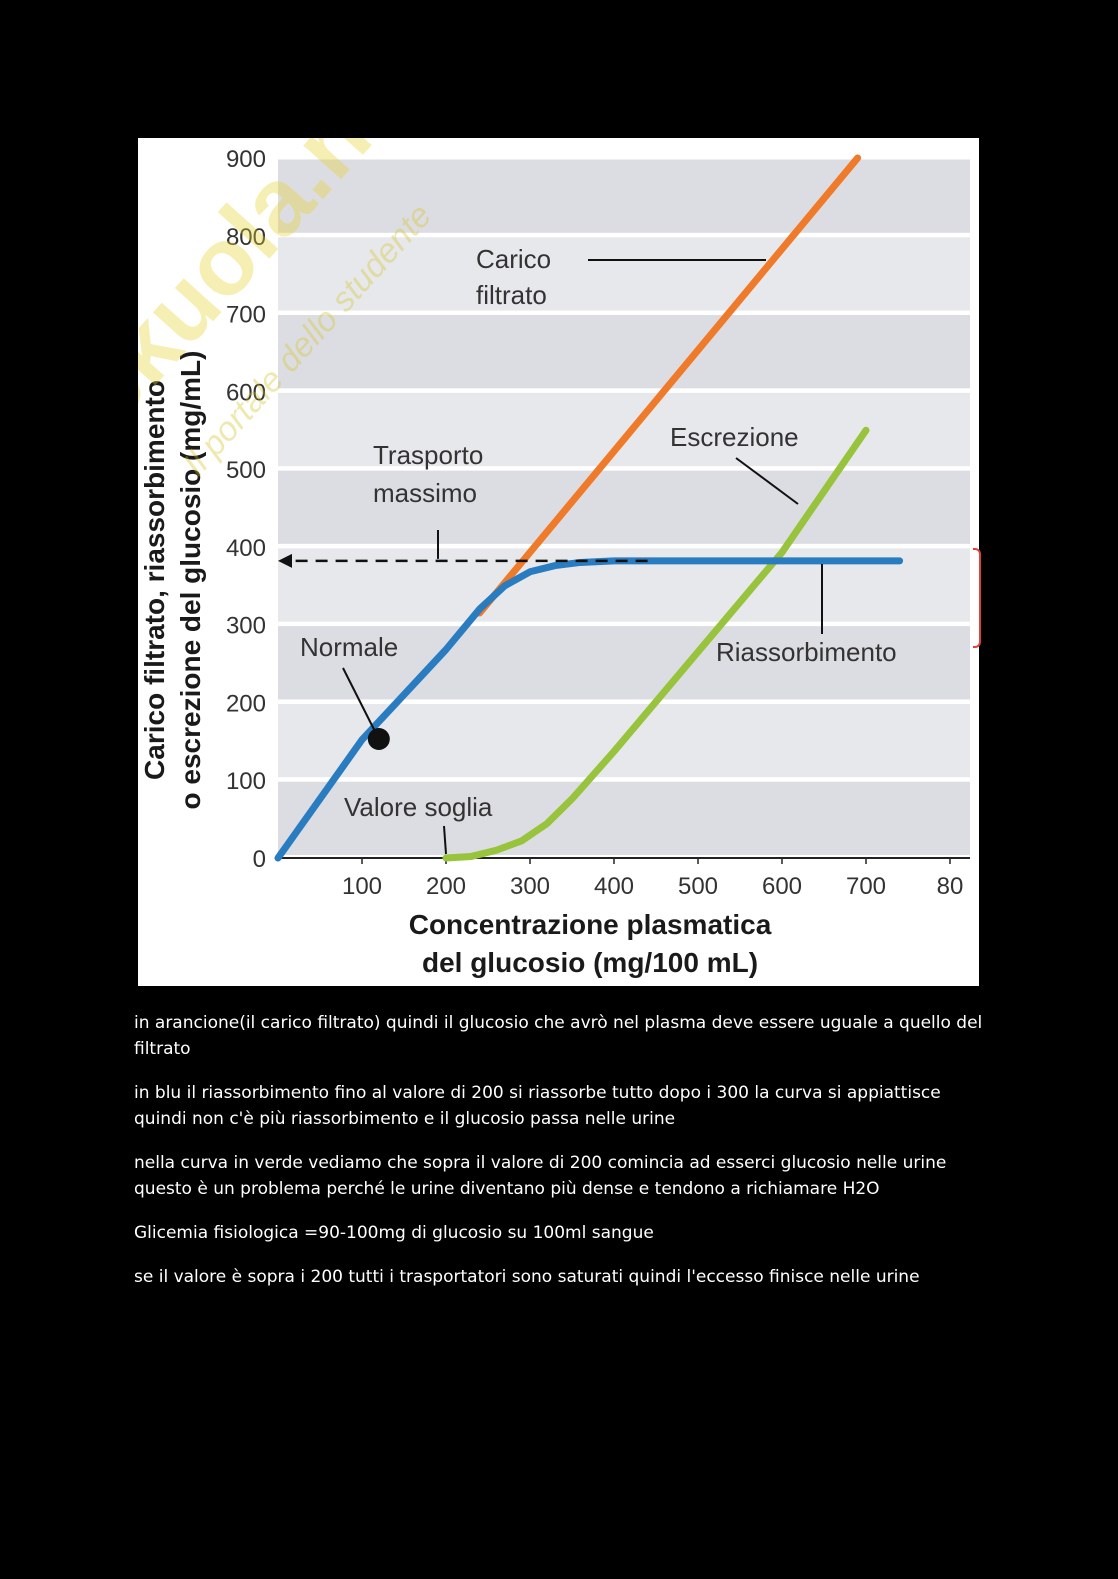 Image resolution: width=1118 pixels, height=1579 pixels. I want to click on series-line-filtered-load, so click(669, 385).